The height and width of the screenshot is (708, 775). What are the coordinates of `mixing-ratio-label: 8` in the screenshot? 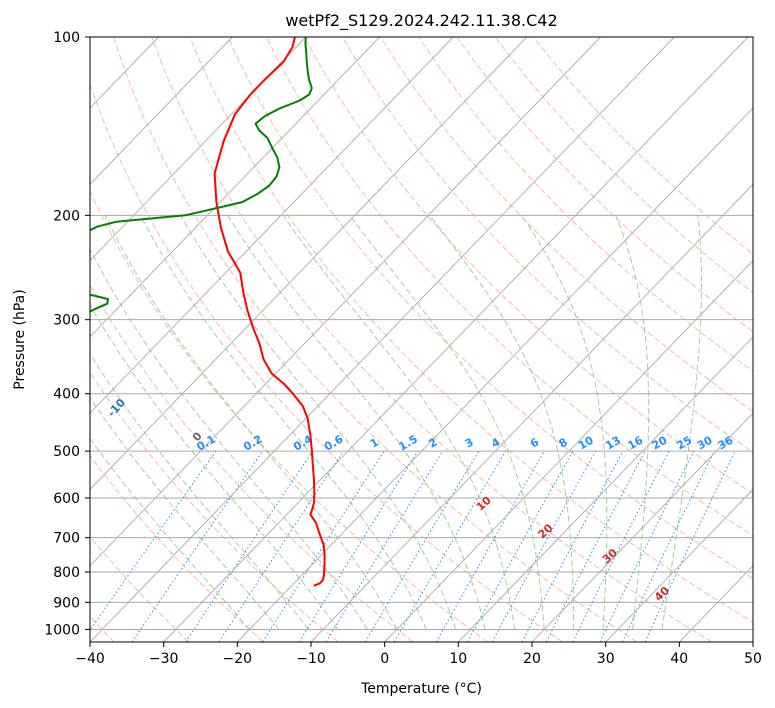 It's located at (563, 443).